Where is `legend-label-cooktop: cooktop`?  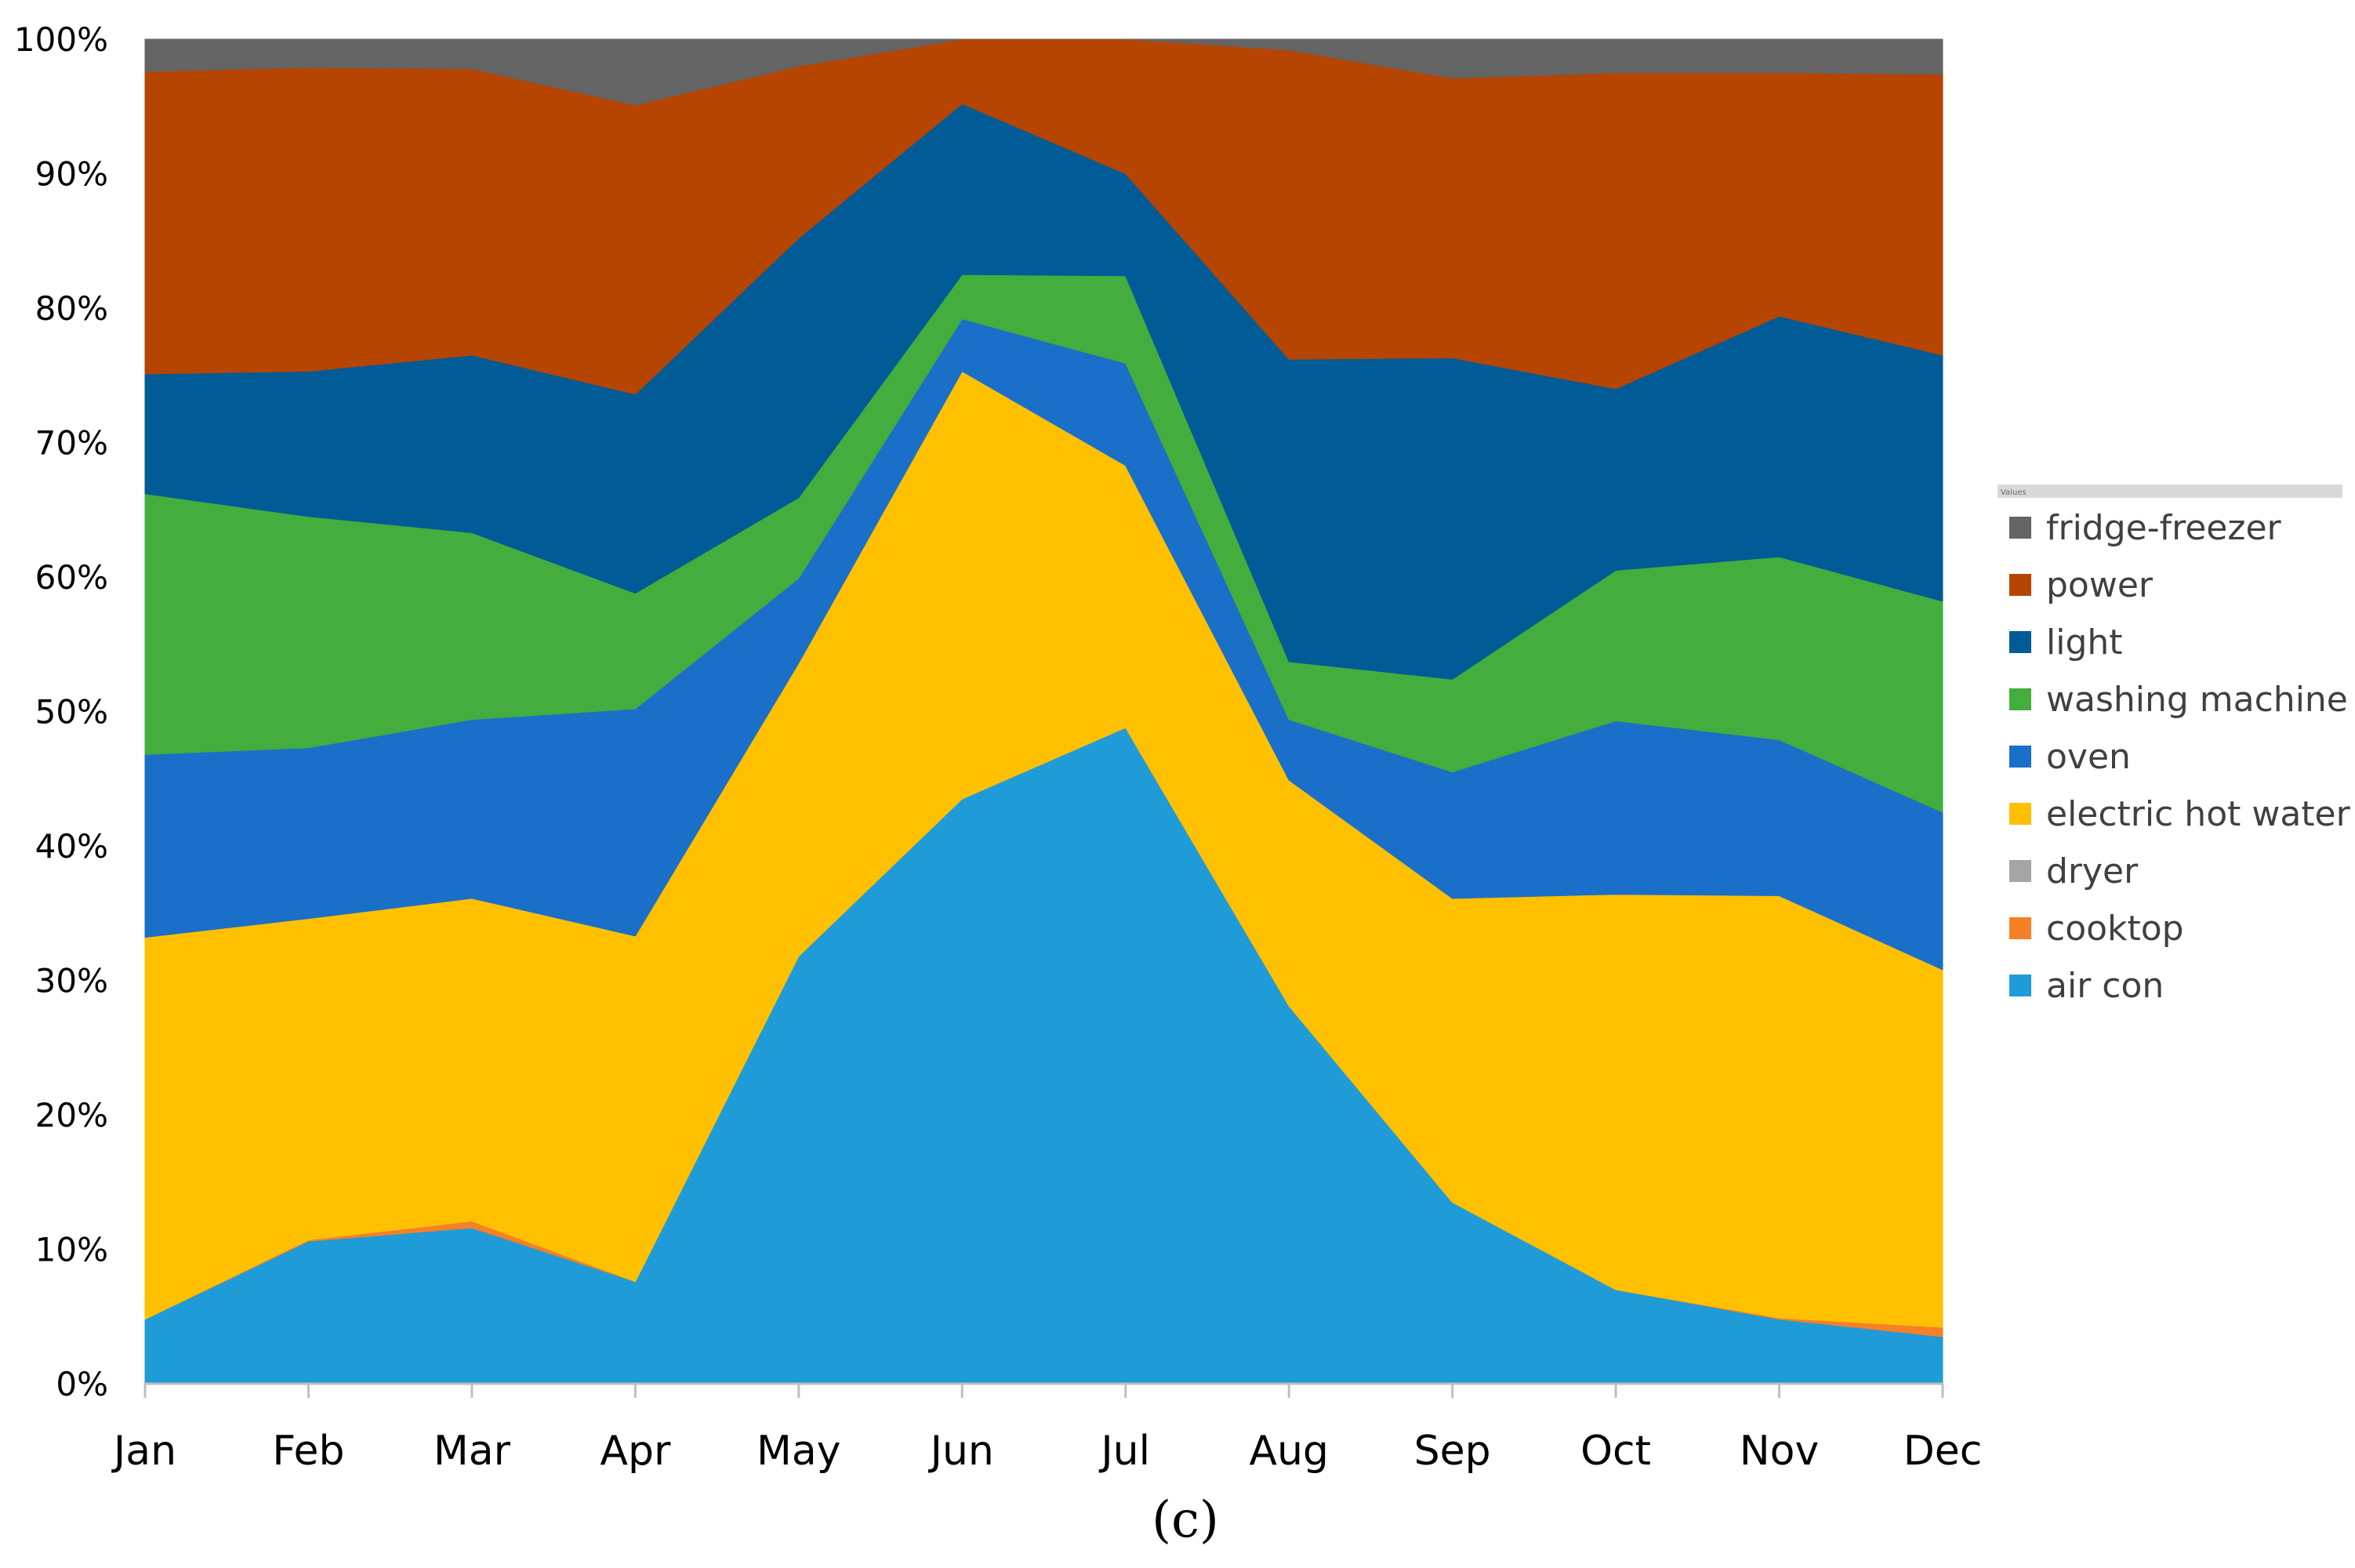
legend-label-cooktop: cooktop is located at coordinates (2115, 929).